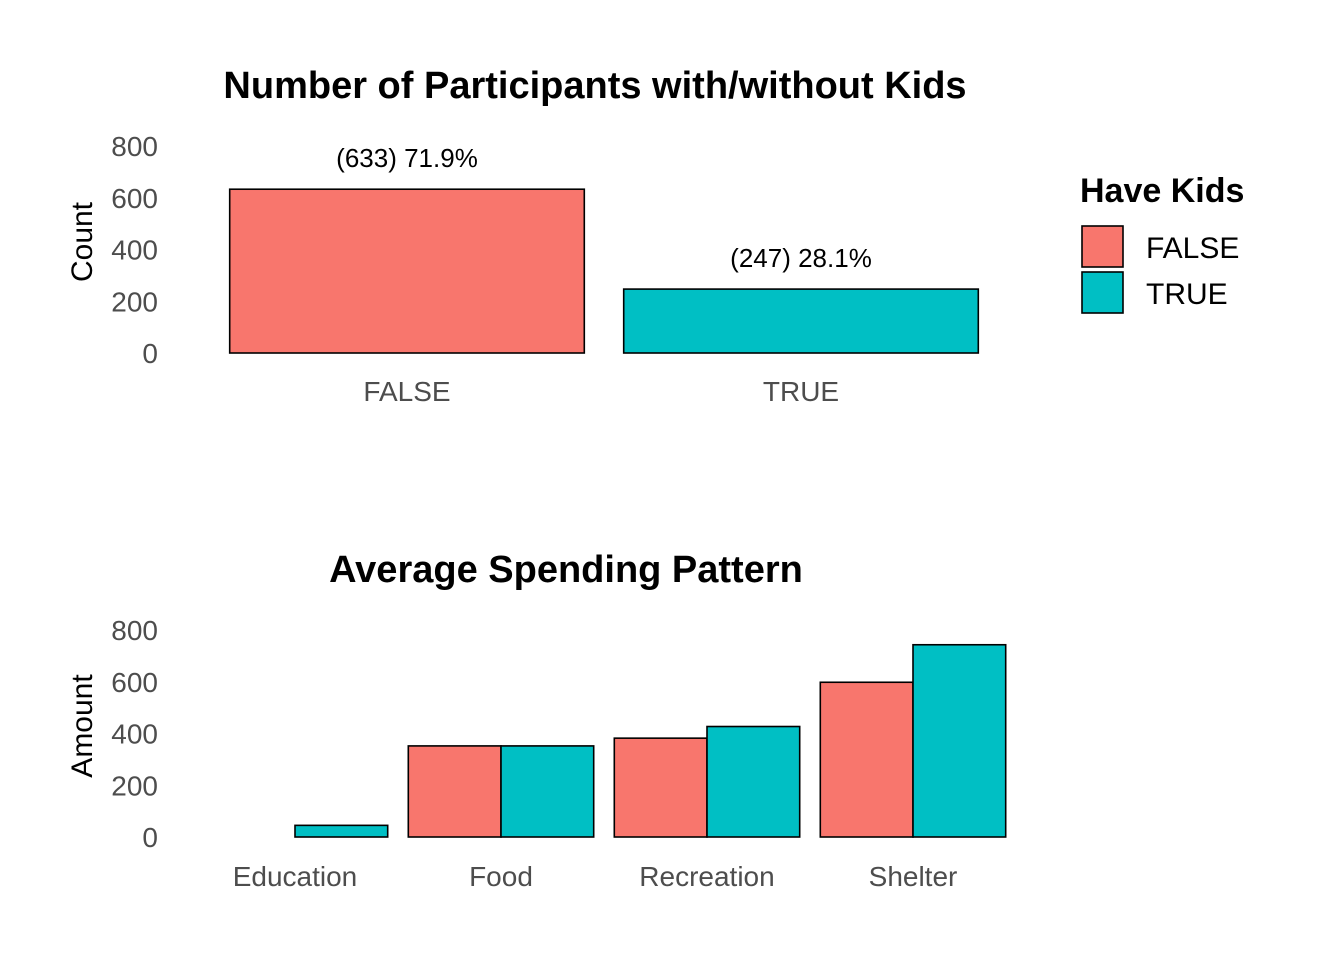  I want to click on legend-items: FALSE TRUE, so click(1160, 269).